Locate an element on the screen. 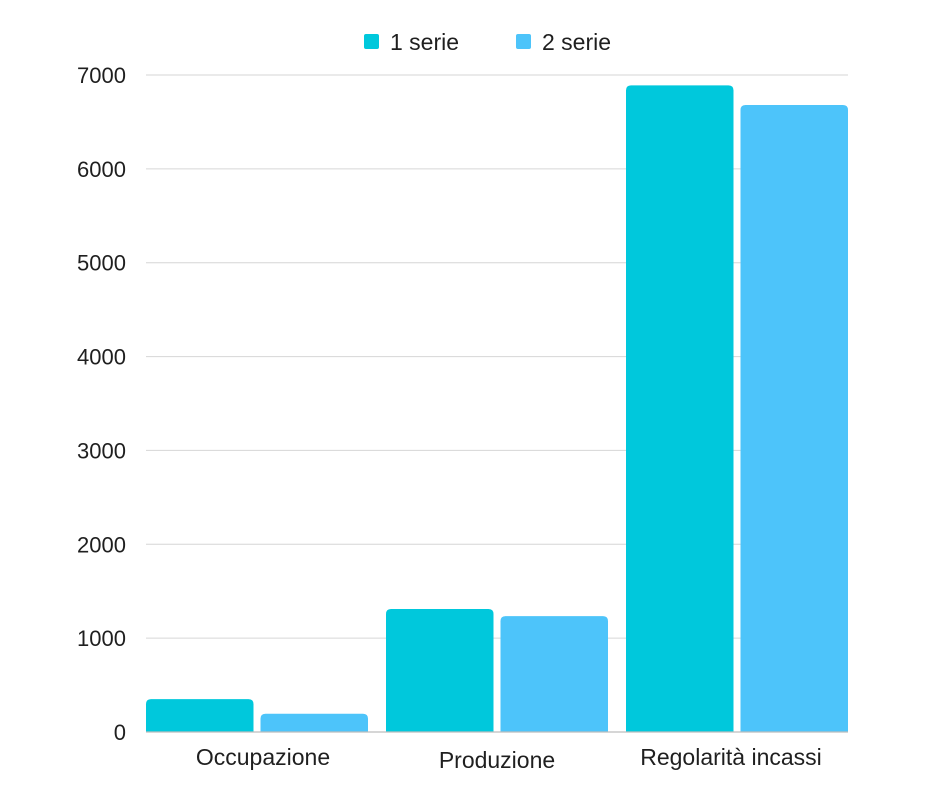 The height and width of the screenshot is (788, 940). y-tick-label: 6000 is located at coordinates (101, 169).